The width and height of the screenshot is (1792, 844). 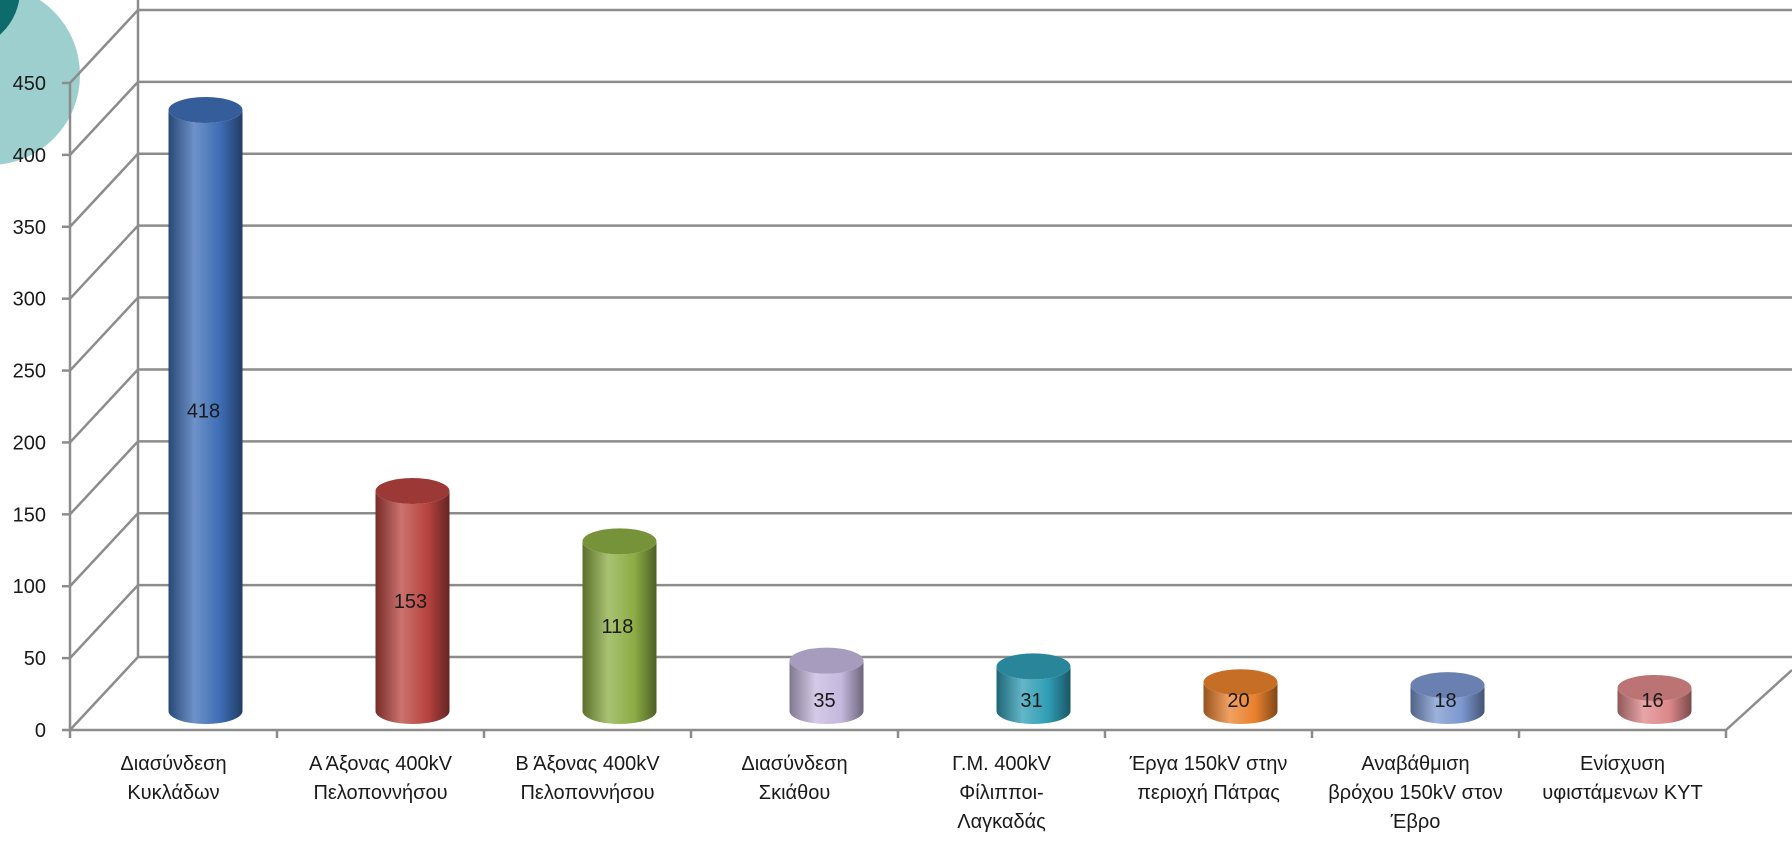 I want to click on bar-value-label: 18, so click(x=1445, y=701).